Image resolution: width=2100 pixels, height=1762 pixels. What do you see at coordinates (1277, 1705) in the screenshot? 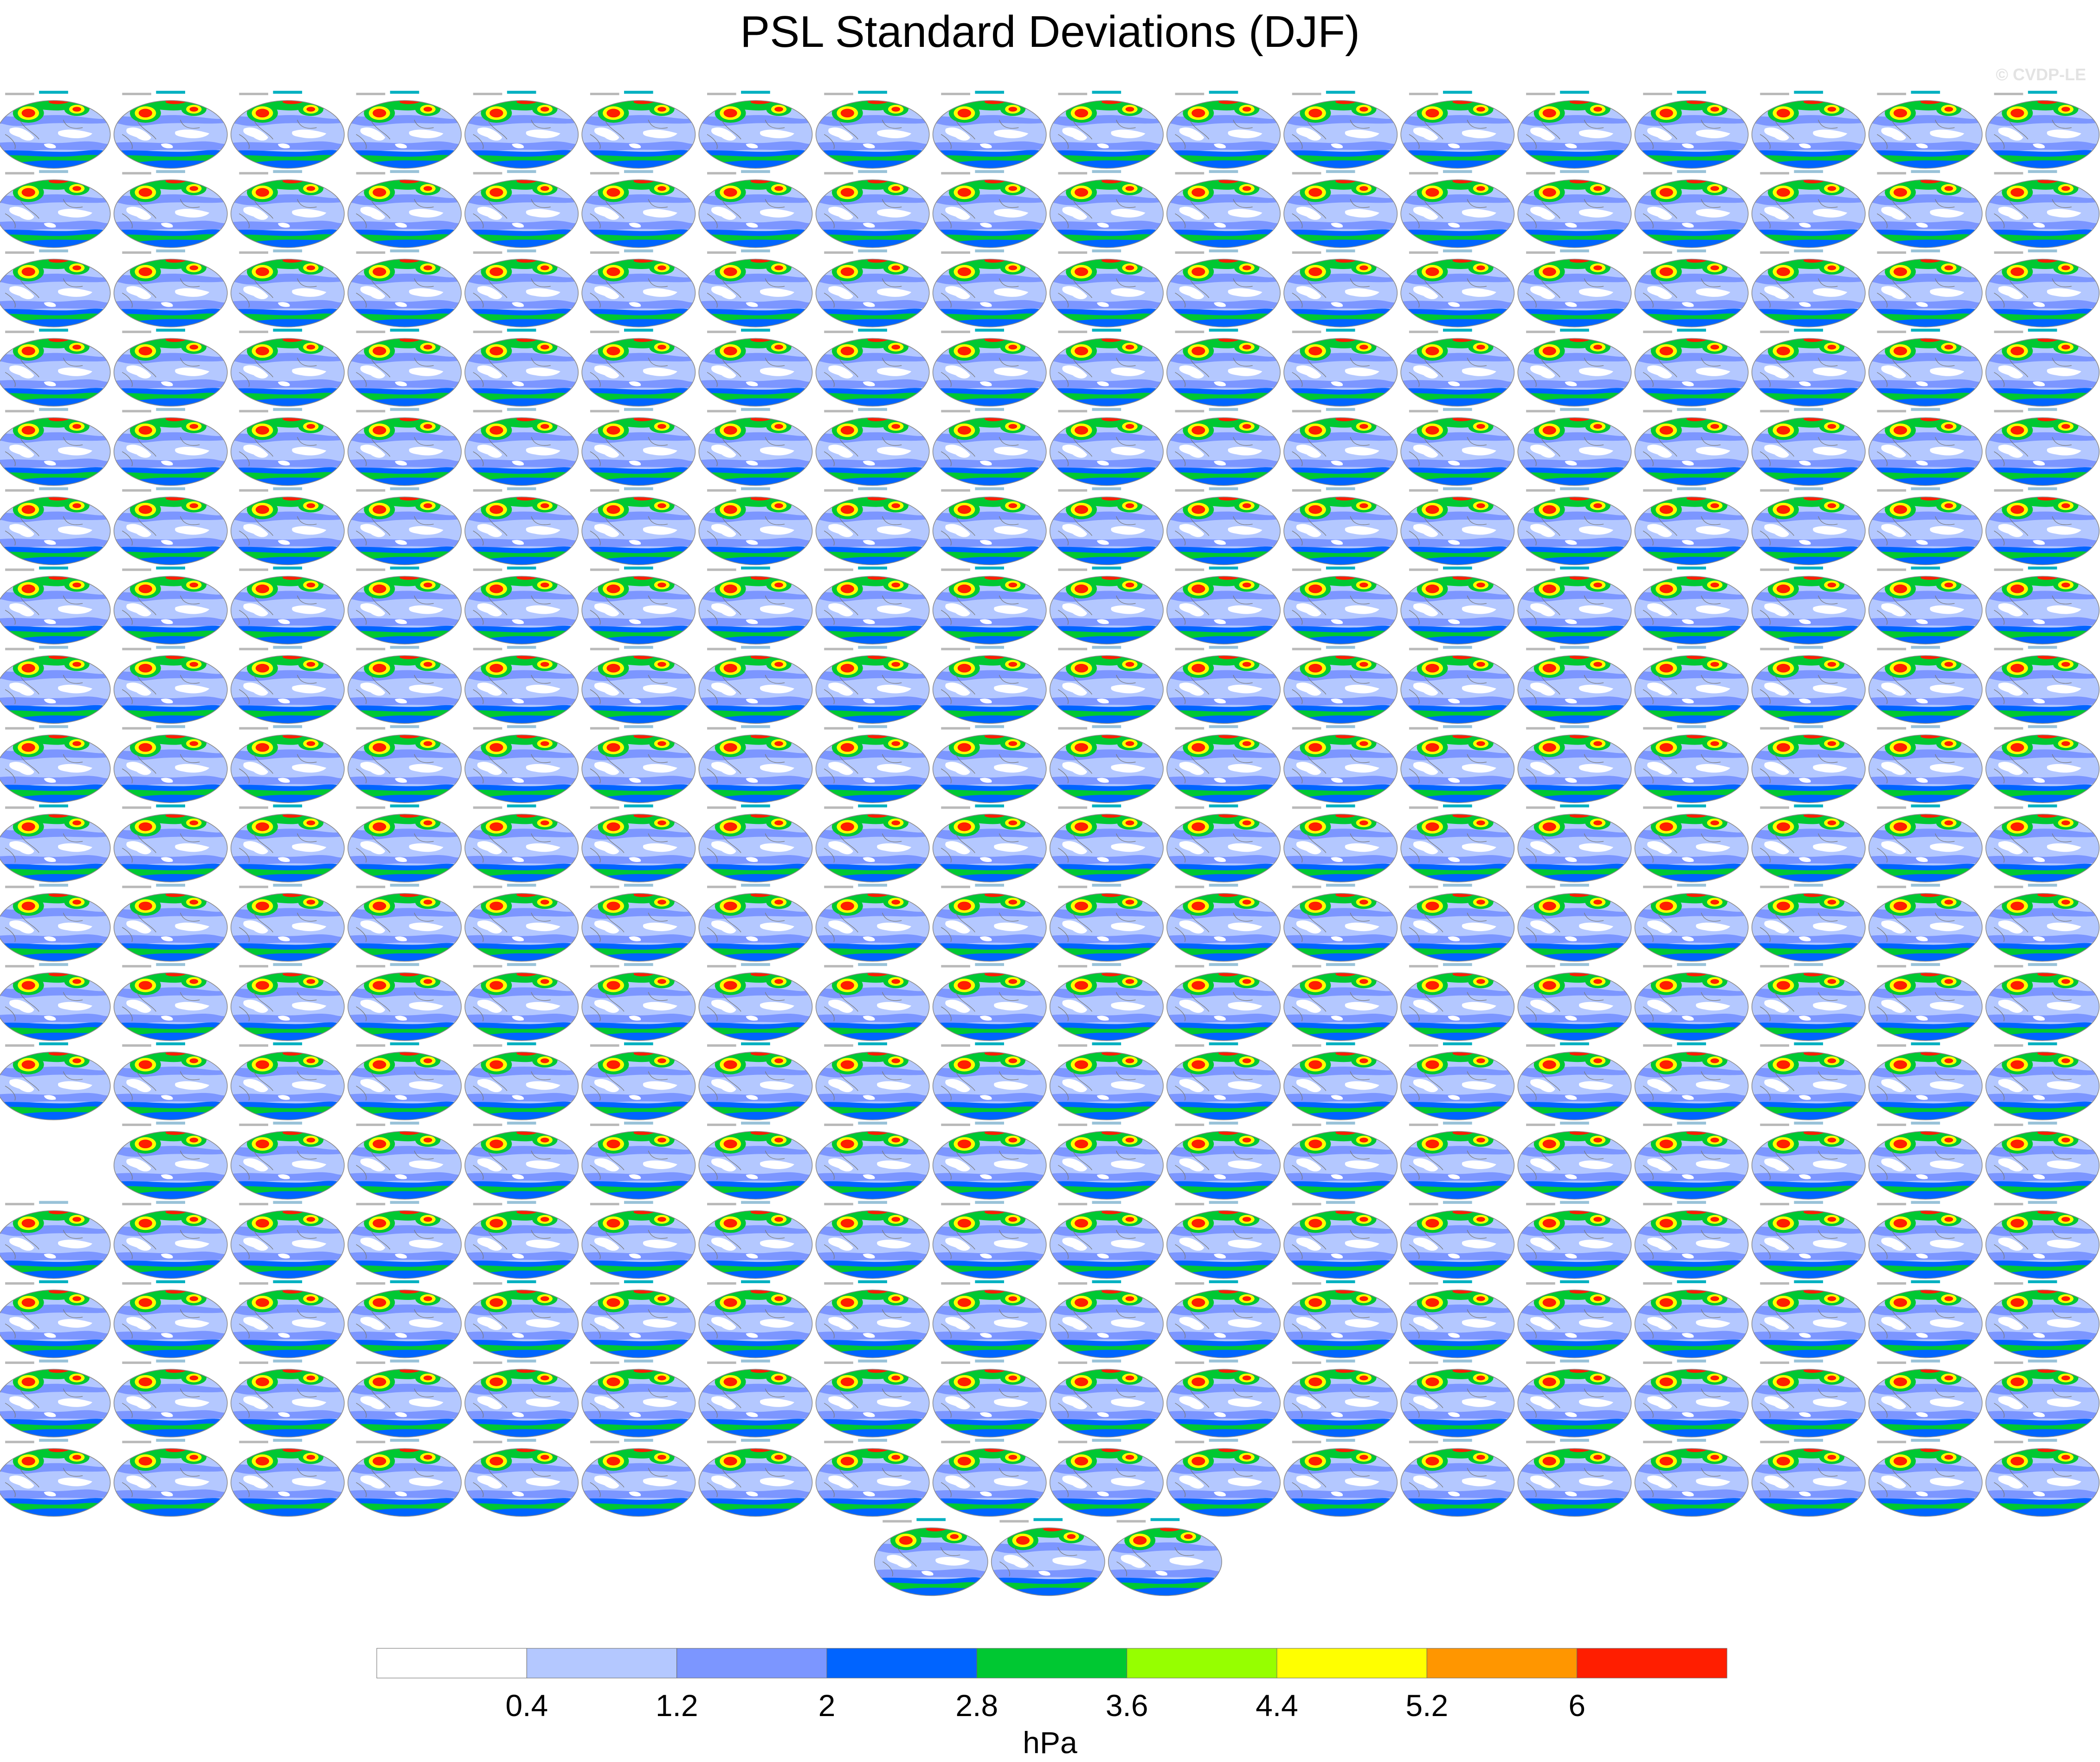
I see `colorbar-tick-label: 4.4` at bounding box center [1277, 1705].